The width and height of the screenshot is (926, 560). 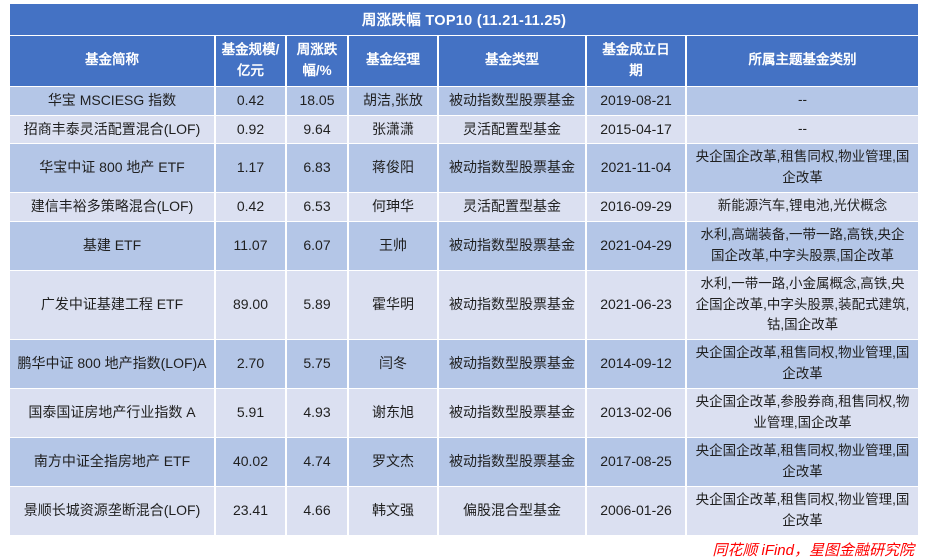 I want to click on theme-category-cell: 水利,高端装备,一带一路,高铁,央企国企改革,中字头股票,国企改革, so click(x=802, y=245).